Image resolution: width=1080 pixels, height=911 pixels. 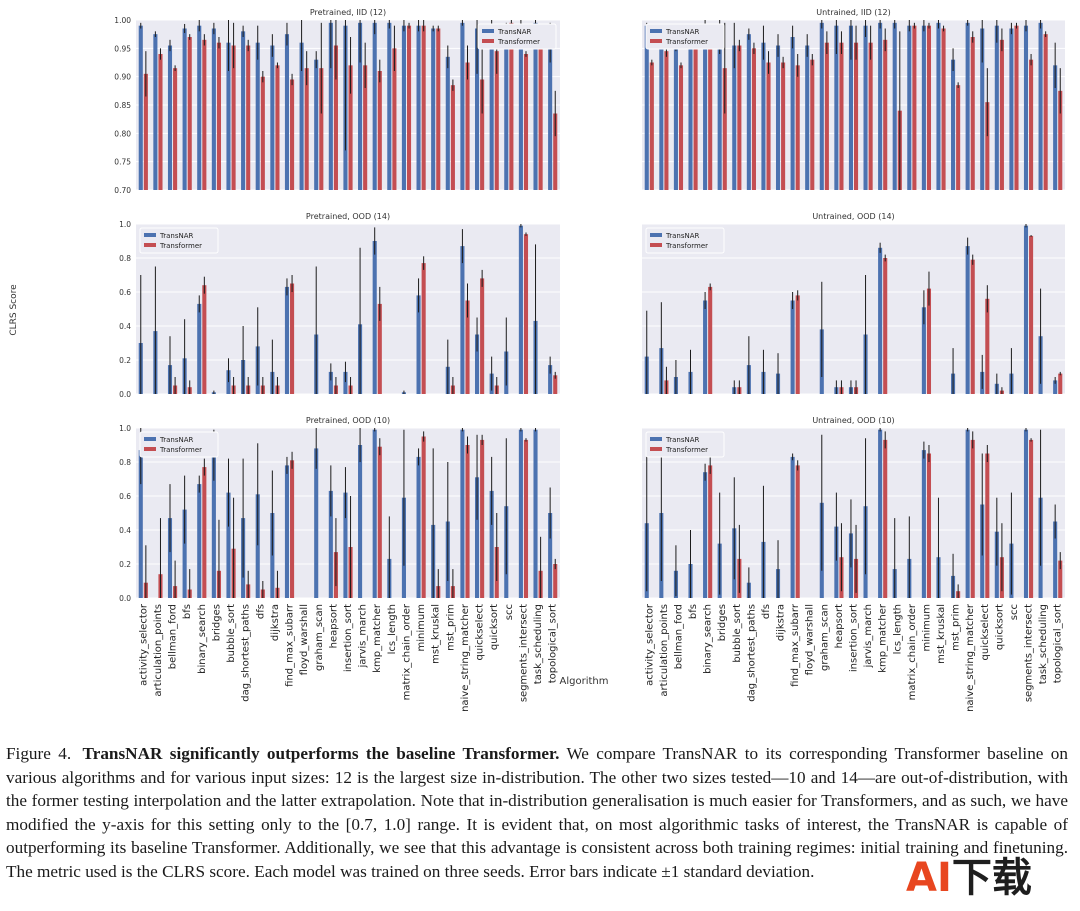 What do you see at coordinates (970, 657) in the screenshot?
I see `x-tick-label: naive_string_matcher` at bounding box center [970, 657].